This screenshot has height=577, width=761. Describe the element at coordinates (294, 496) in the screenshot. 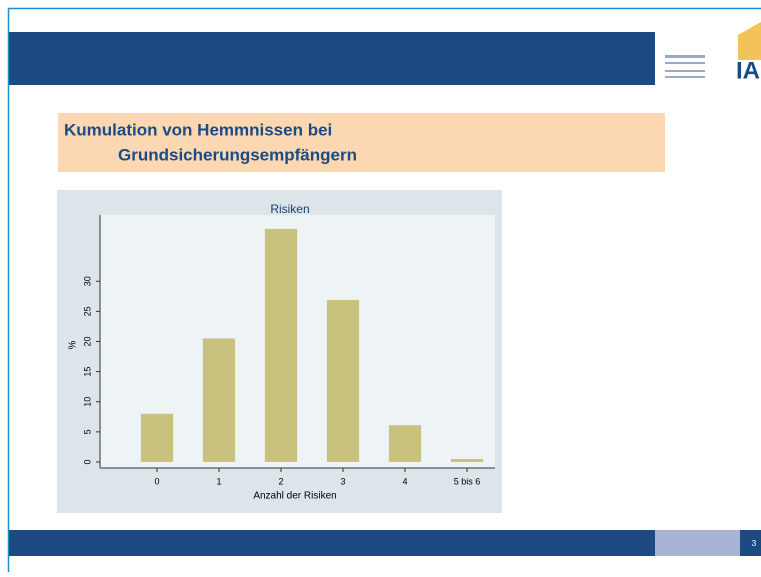

I see `x-axis-label: Anzahl der Risiken` at that location.